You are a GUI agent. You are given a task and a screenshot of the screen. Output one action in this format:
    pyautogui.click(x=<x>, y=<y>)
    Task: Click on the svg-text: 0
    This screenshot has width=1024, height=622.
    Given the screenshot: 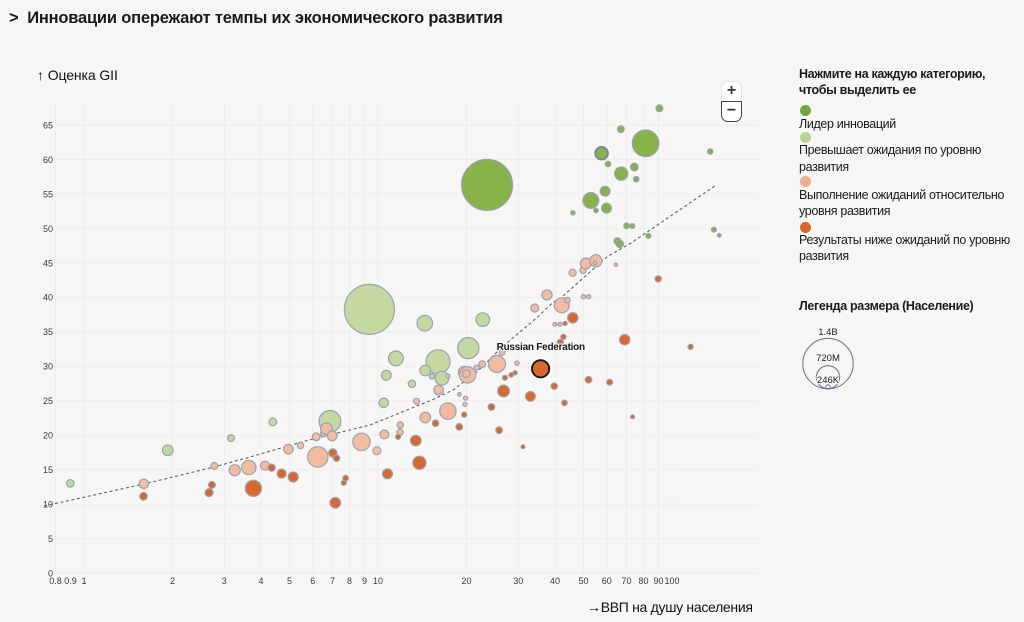 What is the action you would take?
    pyautogui.click(x=50, y=573)
    